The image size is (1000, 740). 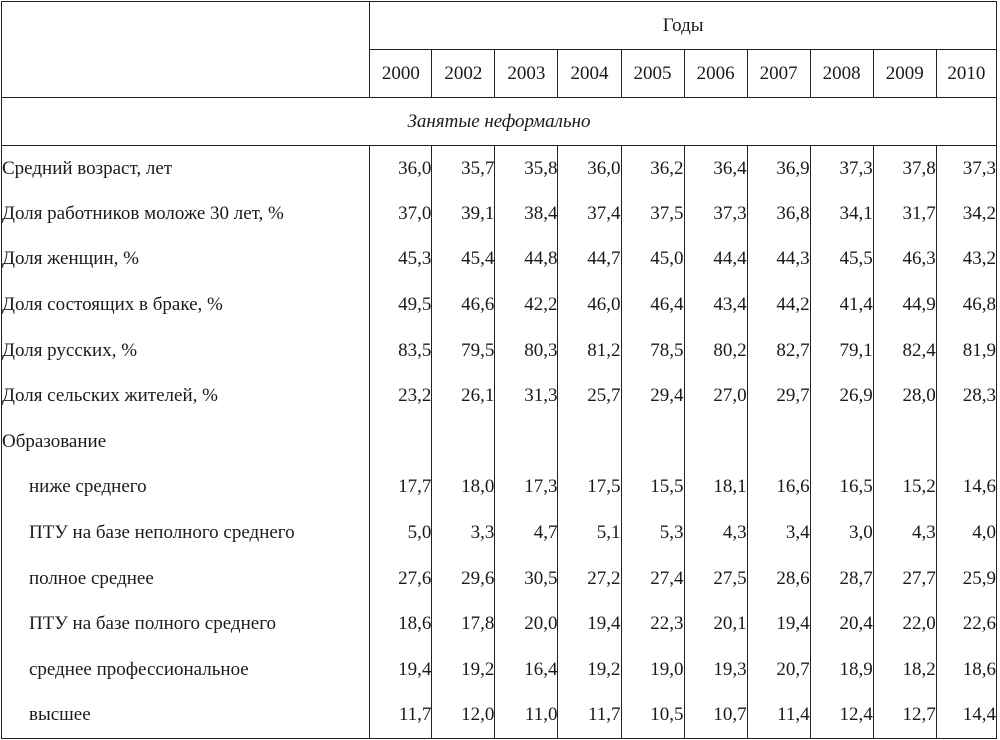 I want to click on row-label: Доля состоящих в браке, %, so click(x=185, y=305).